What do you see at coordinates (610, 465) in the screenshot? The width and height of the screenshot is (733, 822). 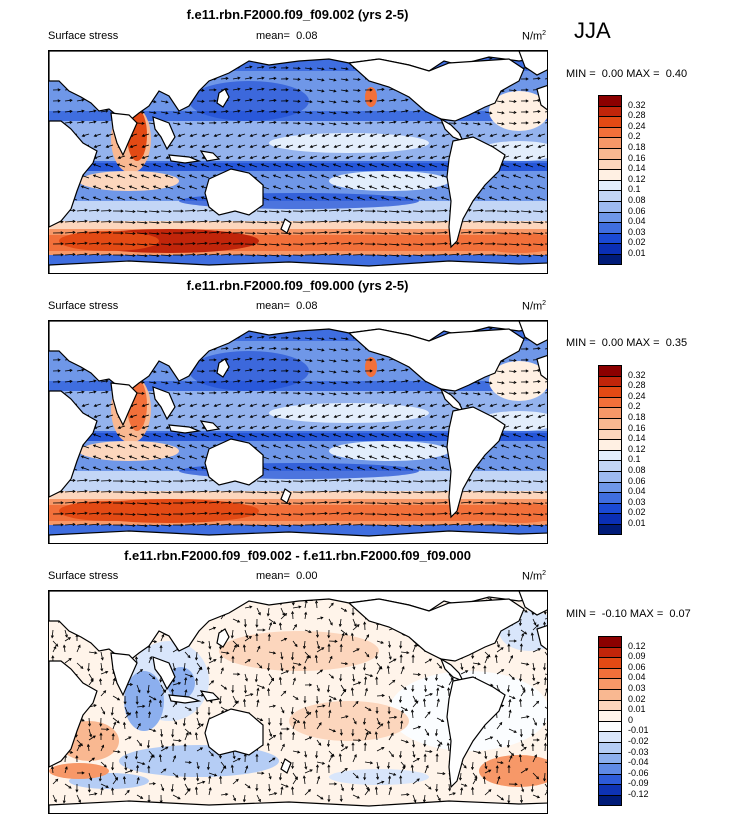 I see `colorbar-swatch` at bounding box center [610, 465].